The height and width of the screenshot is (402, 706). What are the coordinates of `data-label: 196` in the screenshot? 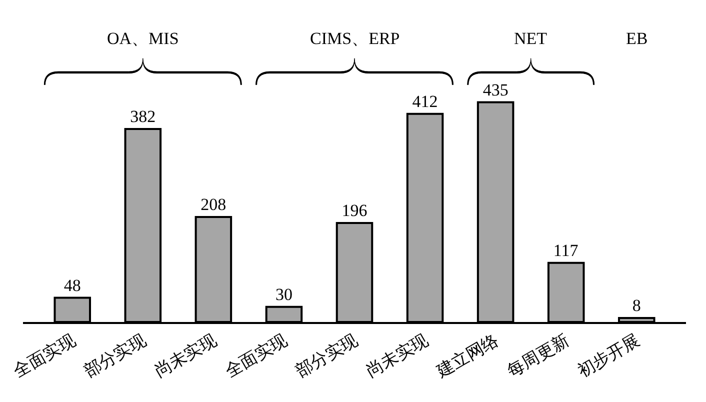 It's located at (355, 210).